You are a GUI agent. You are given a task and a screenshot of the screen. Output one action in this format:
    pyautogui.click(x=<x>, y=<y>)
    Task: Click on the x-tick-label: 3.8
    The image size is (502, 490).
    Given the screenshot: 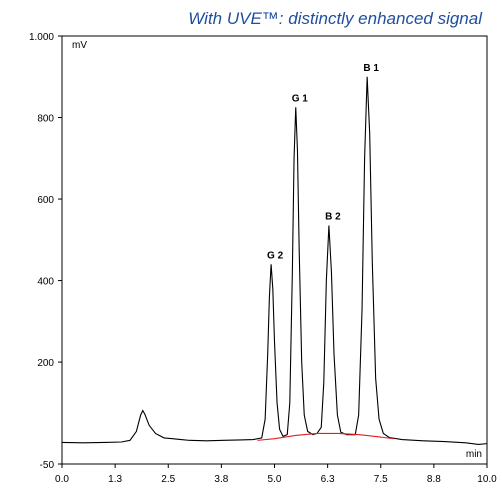 What is the action you would take?
    pyautogui.click(x=221, y=479)
    